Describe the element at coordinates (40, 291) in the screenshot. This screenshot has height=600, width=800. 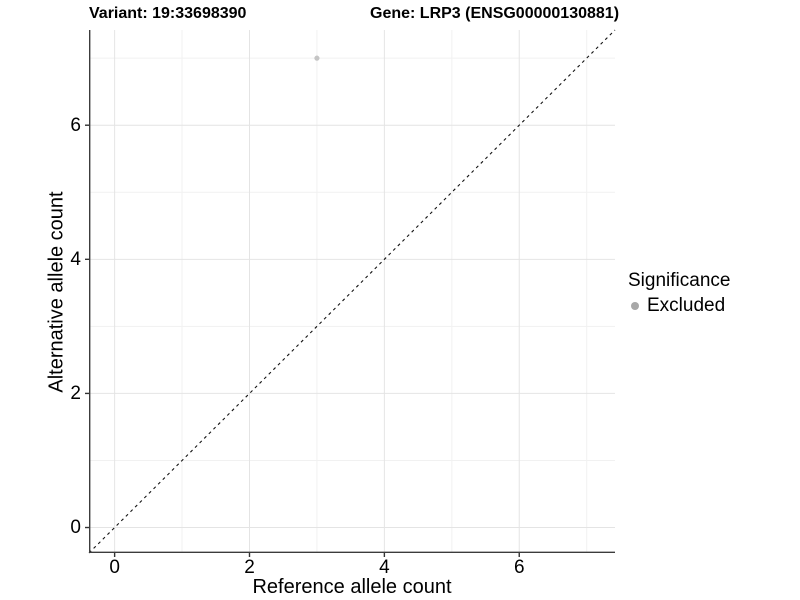
I see `y-axis-tick-labels: 0 2 4 6` at that location.